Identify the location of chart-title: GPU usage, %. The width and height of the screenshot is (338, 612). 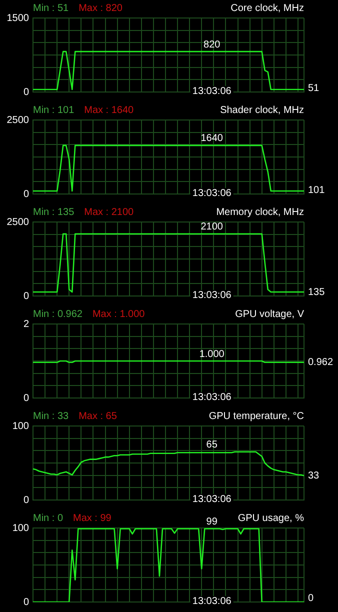
(271, 518).